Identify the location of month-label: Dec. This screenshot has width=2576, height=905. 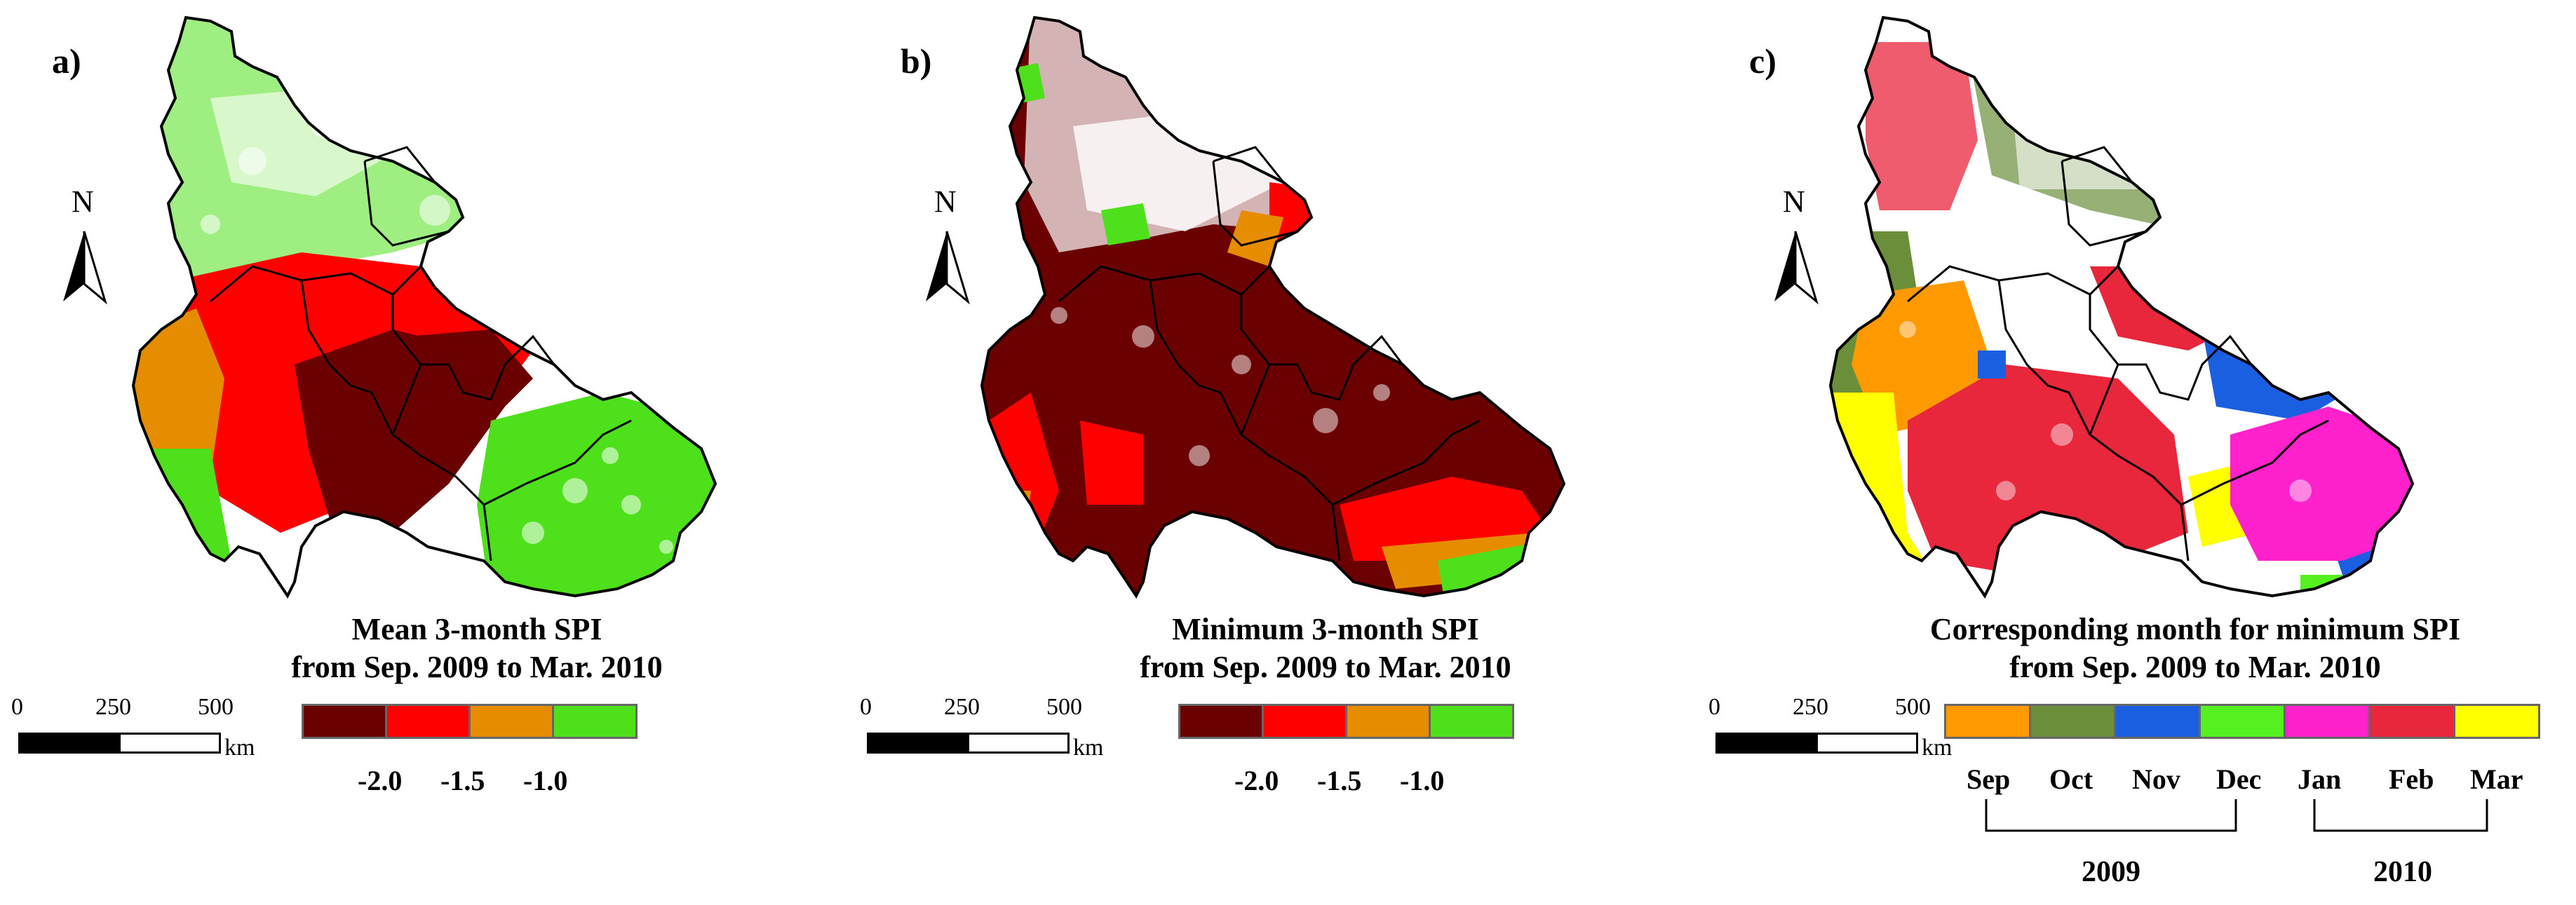
(2239, 779).